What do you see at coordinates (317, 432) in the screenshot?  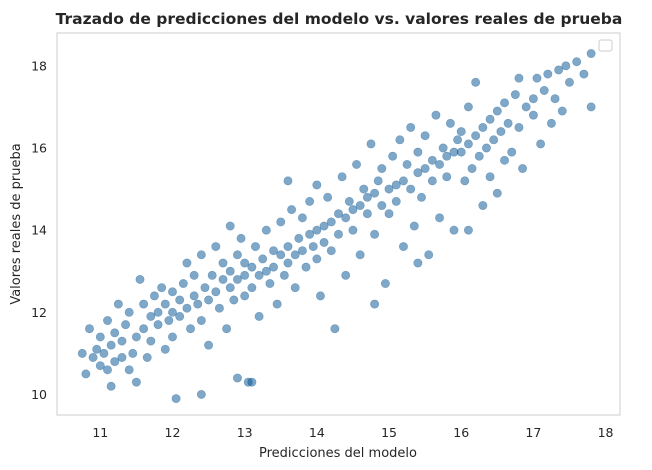 I see `x-tick-label: 14` at bounding box center [317, 432].